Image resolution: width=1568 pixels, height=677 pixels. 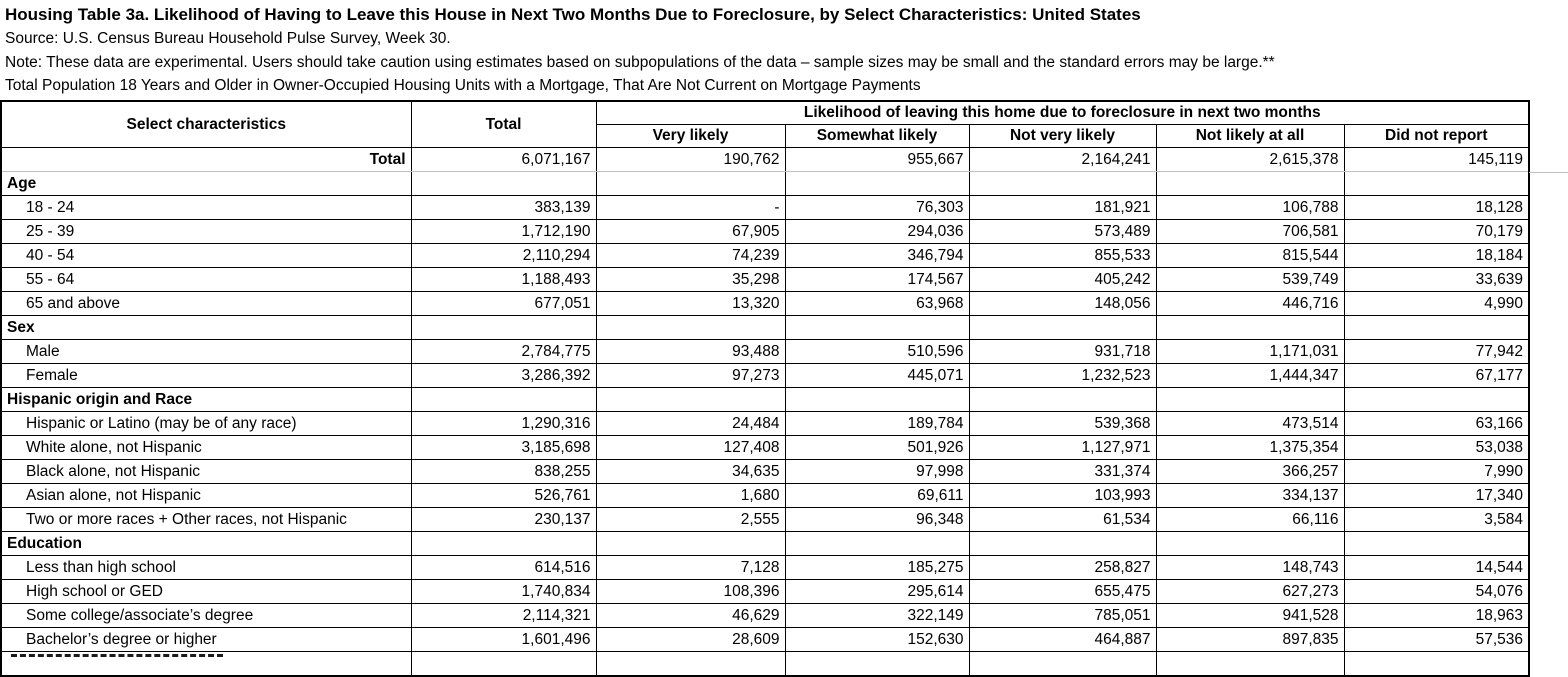 What do you see at coordinates (1436, 423) in the screenshot?
I see `cell-value: 63,166` at bounding box center [1436, 423].